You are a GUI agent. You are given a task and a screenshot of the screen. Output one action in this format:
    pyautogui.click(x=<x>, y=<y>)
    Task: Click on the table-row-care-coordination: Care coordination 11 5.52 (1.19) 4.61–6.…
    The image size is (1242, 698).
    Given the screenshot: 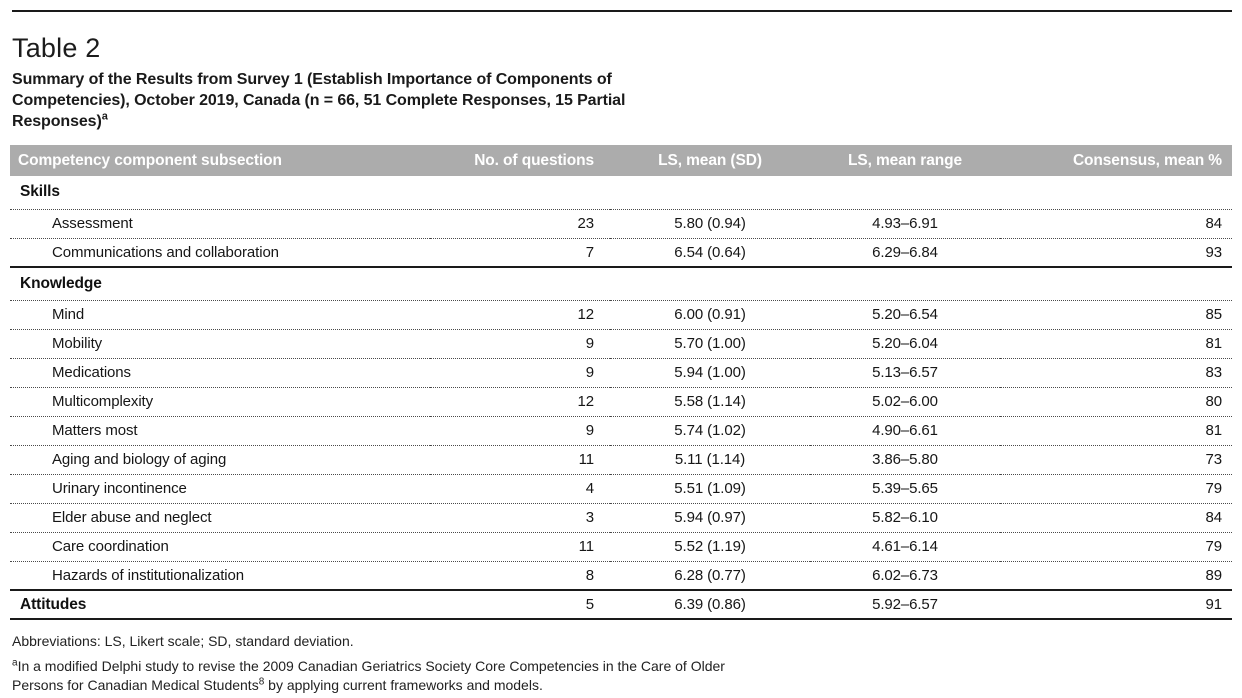 What is the action you would take?
    pyautogui.click(x=621, y=546)
    